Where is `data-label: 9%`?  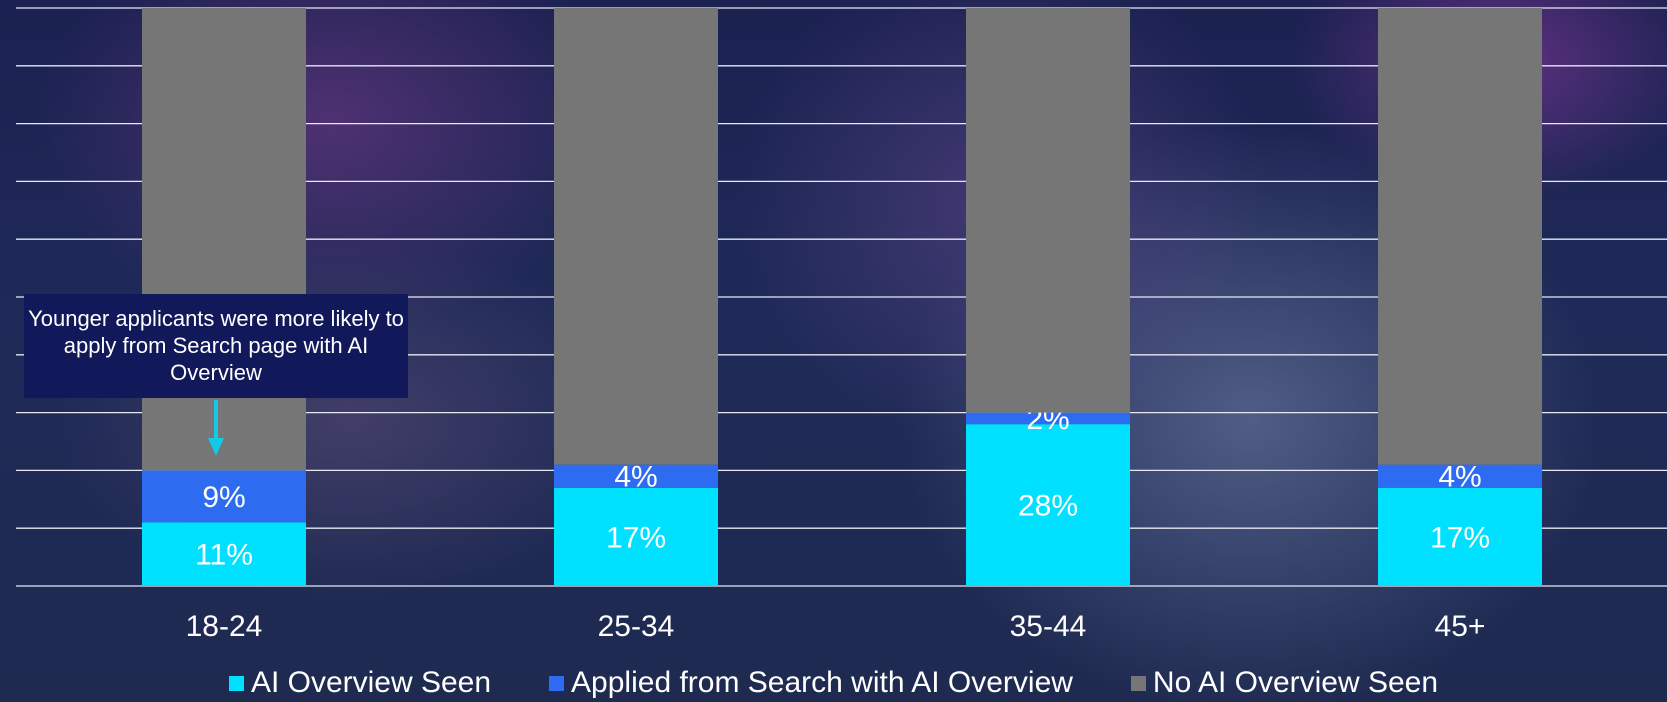 data-label: 9% is located at coordinates (223, 497).